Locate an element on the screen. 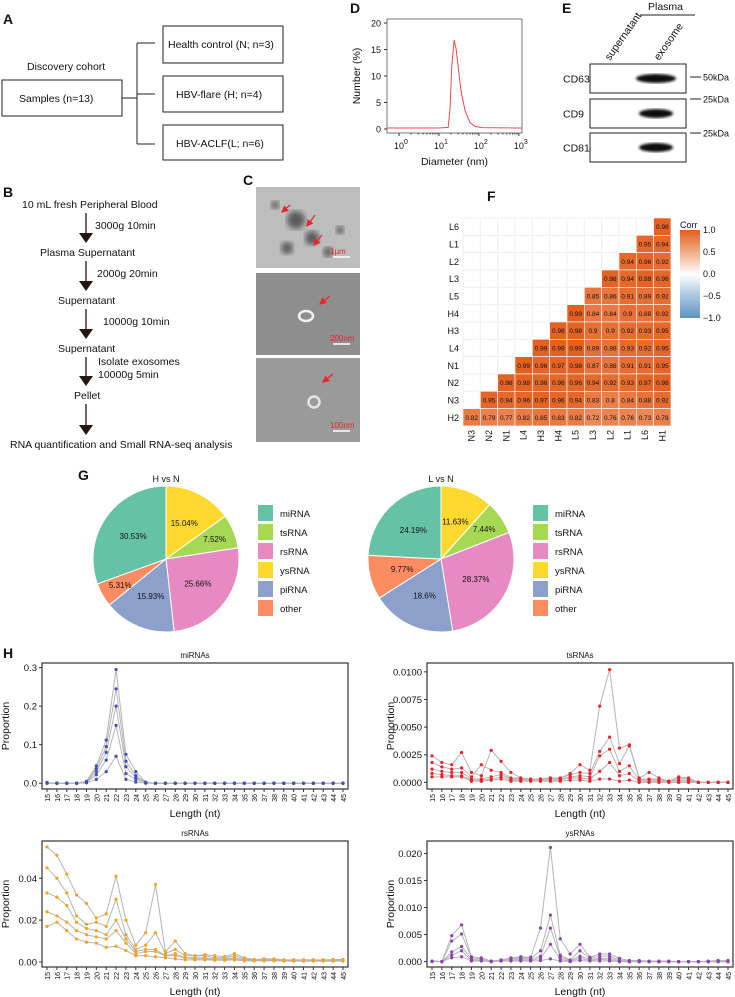  x-tick-label: 15 is located at coordinates (433, 798).